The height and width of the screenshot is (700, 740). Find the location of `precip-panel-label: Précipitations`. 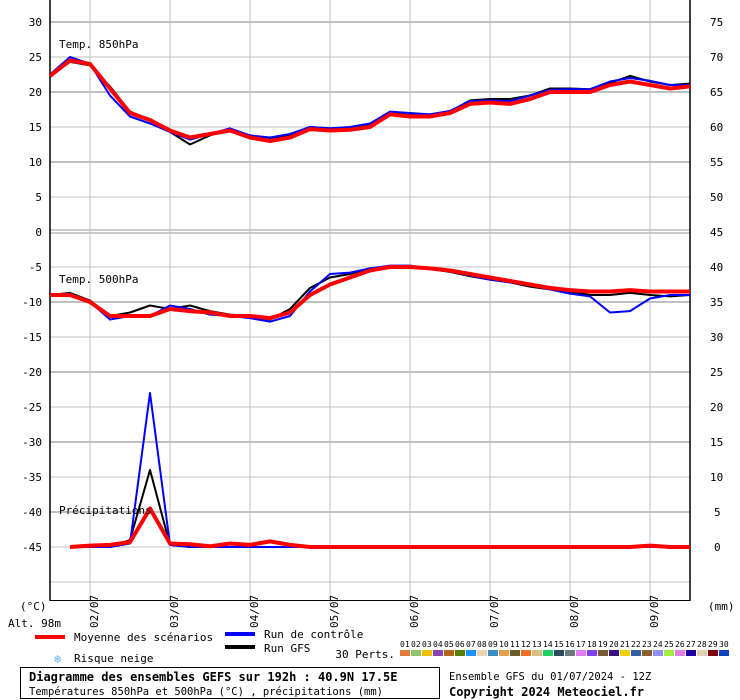

precip-panel-label: Précipitations is located at coordinates (105, 510).